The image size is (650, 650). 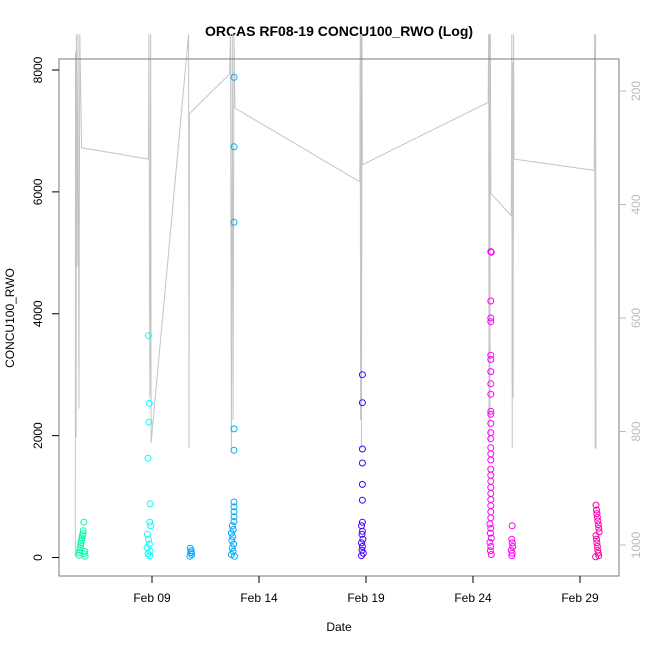 I want to click on y2-tick-label: 800, so click(x=636, y=431).